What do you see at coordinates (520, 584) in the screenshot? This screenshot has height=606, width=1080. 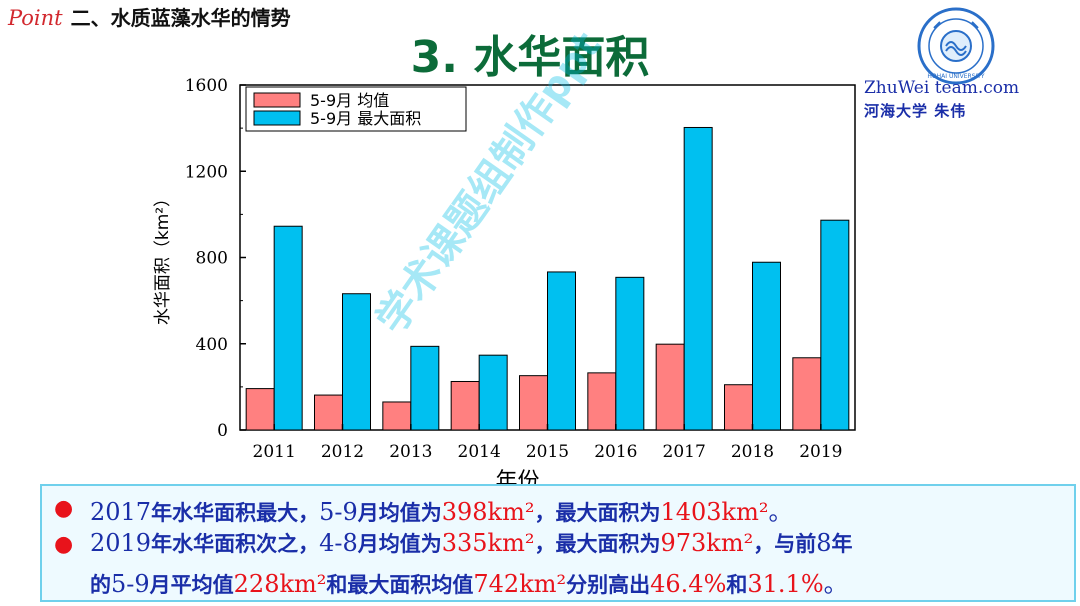 I see `summary-segment: 742km²` at bounding box center [520, 584].